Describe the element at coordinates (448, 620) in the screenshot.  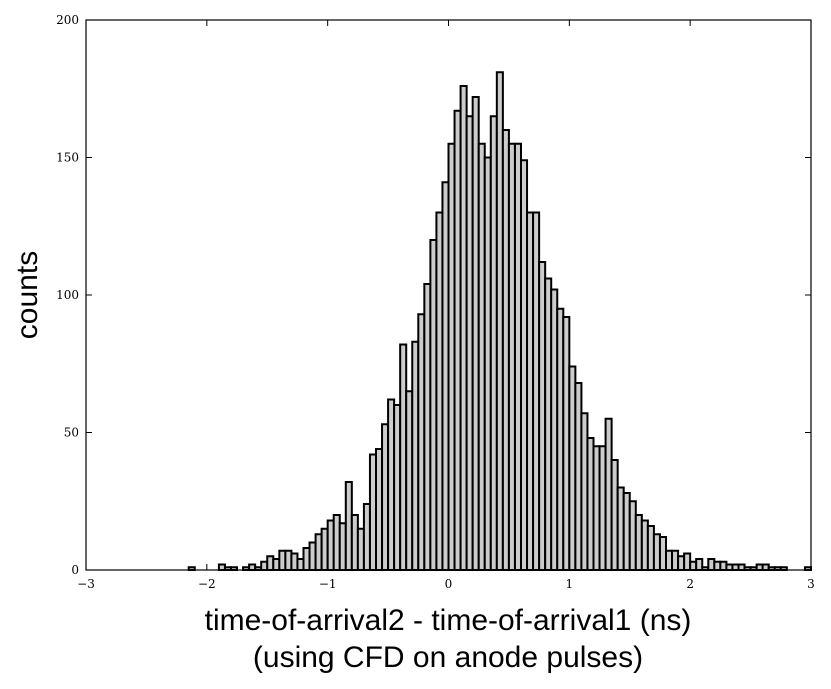
I see `x-axis-title: time-of-arrival2 - time-of-arrival1 (ns)` at that location.